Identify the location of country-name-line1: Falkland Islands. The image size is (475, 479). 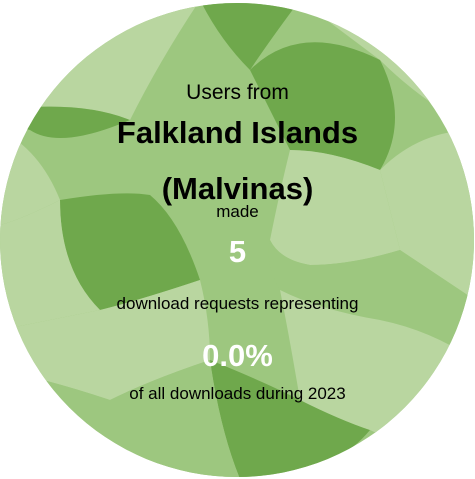
(237, 132).